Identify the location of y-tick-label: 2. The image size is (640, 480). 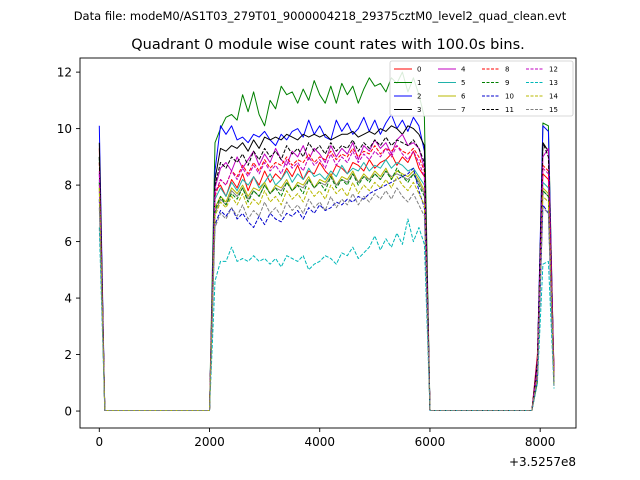
(68, 355).